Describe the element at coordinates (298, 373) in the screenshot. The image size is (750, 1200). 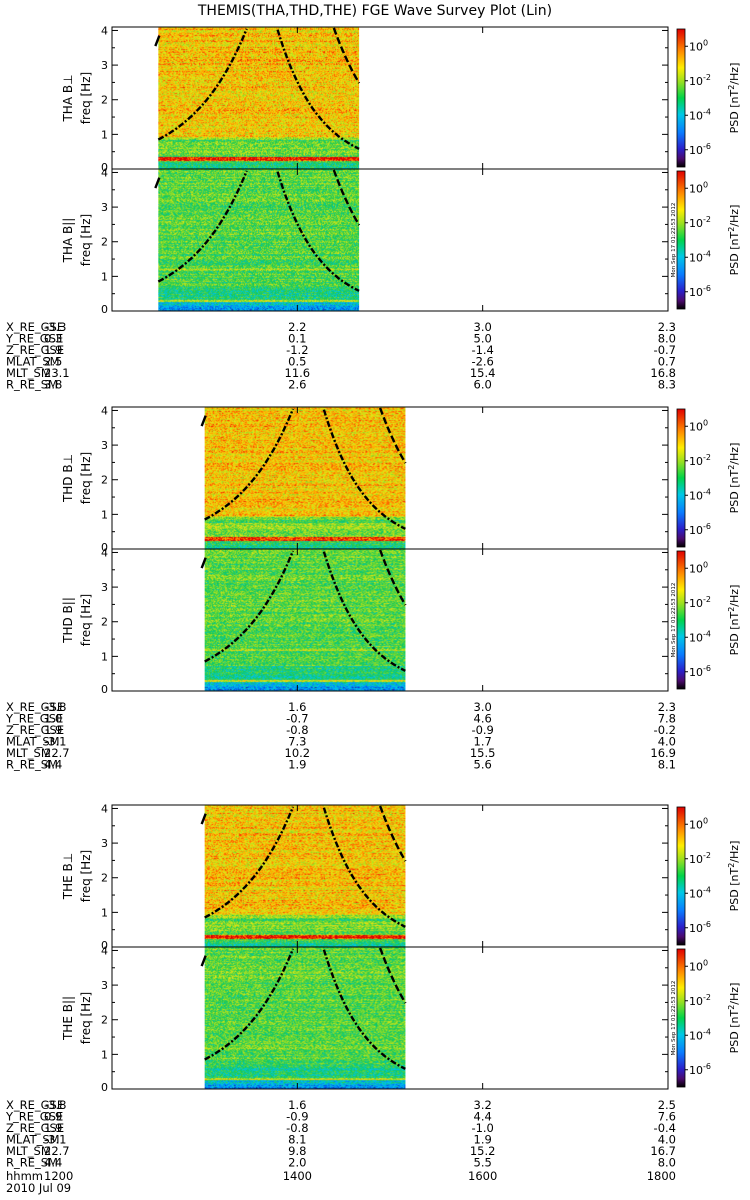
I see `orbit-value: 11.6` at that location.